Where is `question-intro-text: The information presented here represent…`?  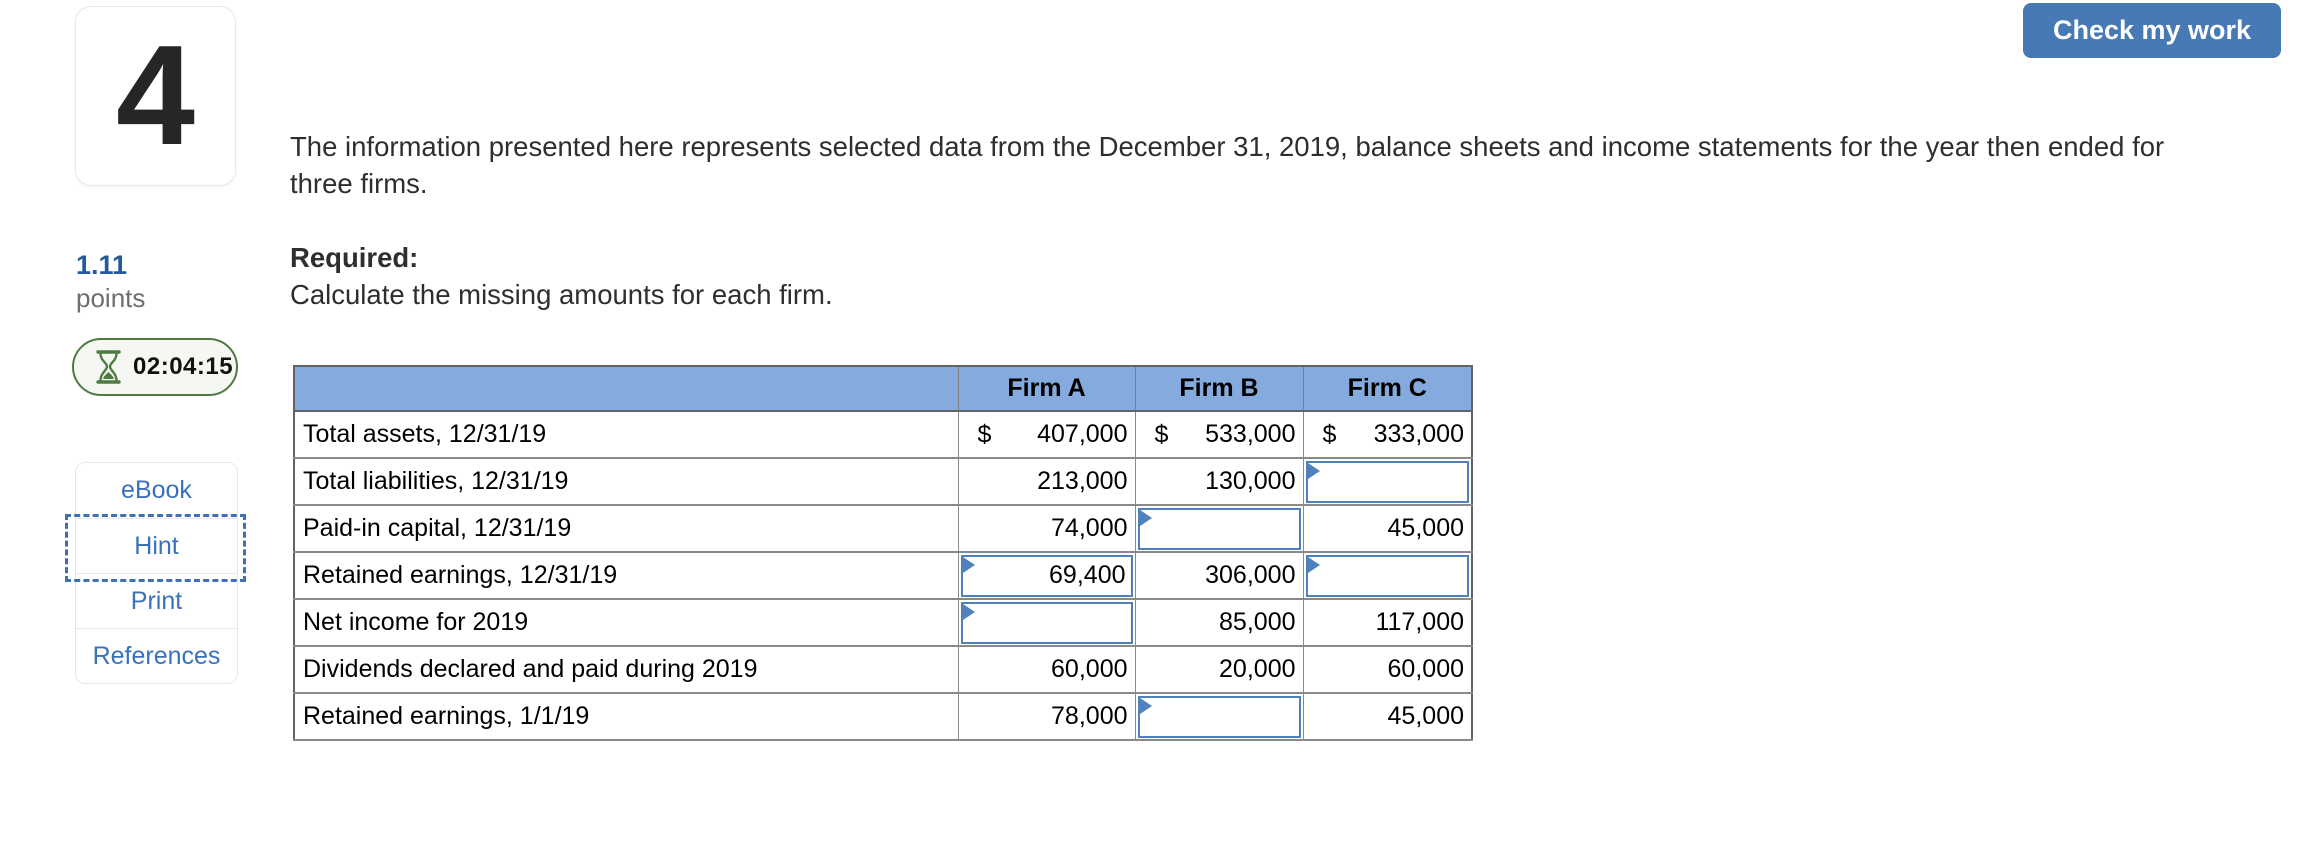
question-intro-text: The information presented here represent… is located at coordinates (1227, 165).